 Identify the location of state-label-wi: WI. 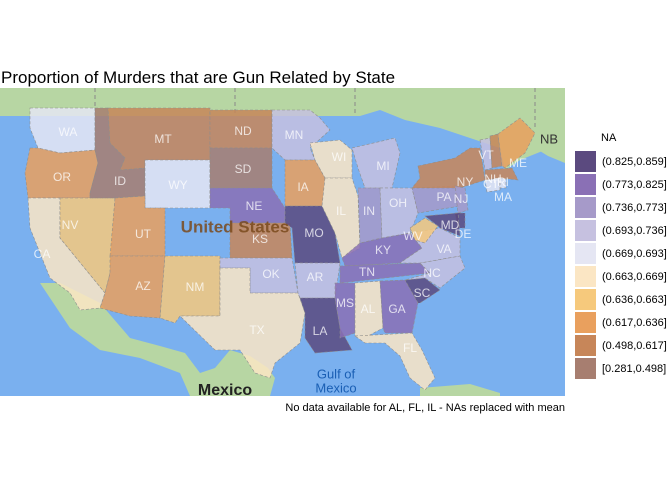
(339, 157).